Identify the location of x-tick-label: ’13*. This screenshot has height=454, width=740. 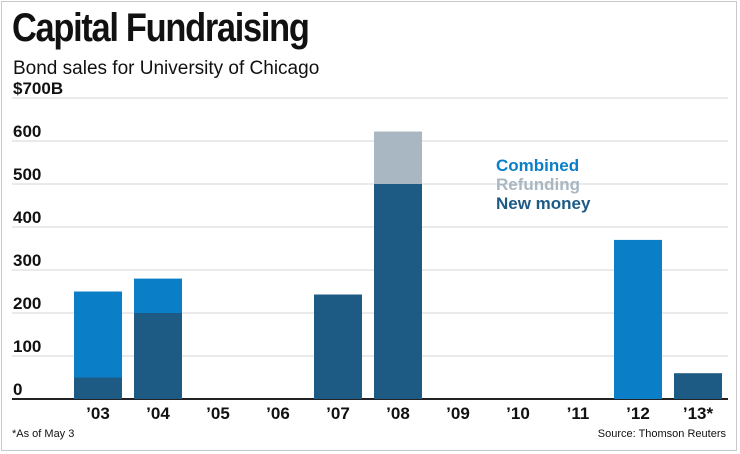
(698, 413).